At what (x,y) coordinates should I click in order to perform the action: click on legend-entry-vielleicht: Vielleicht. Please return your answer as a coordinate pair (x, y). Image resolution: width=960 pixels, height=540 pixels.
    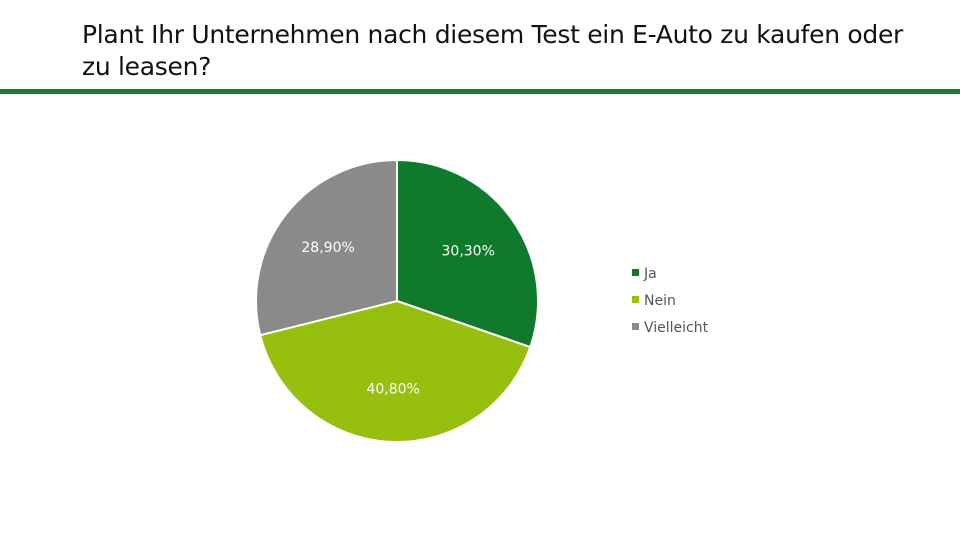
    Looking at the image, I should click on (670, 328).